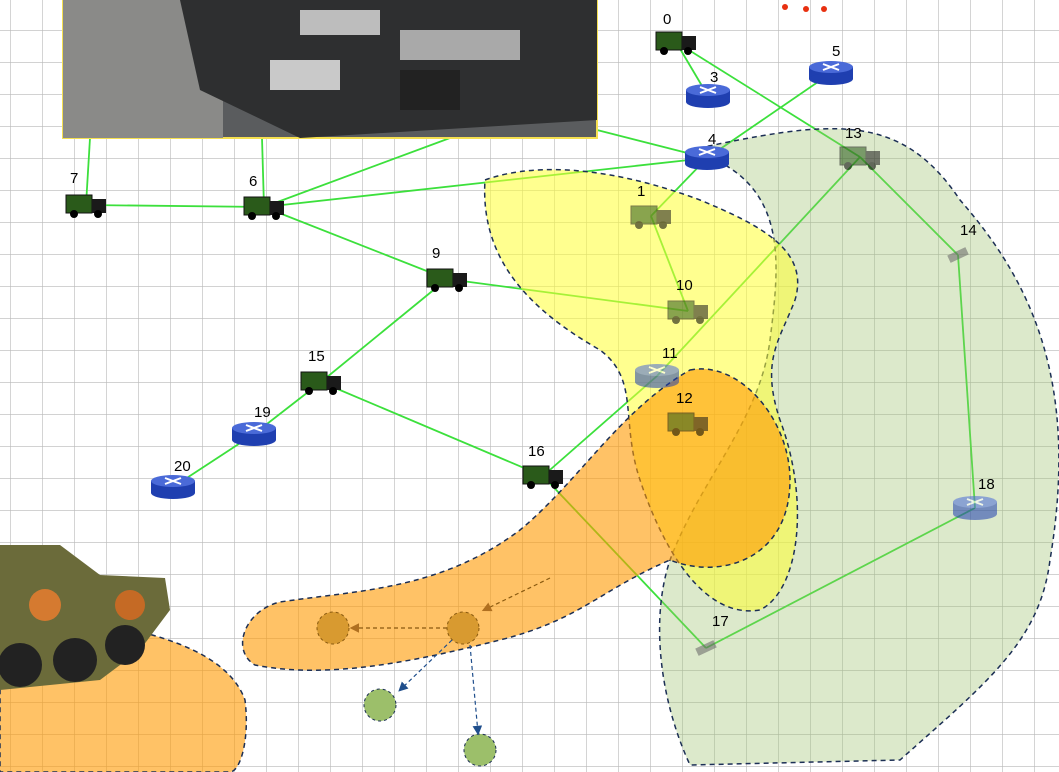  Describe the element at coordinates (684, 398) in the screenshot. I see `node-label: 12` at that location.